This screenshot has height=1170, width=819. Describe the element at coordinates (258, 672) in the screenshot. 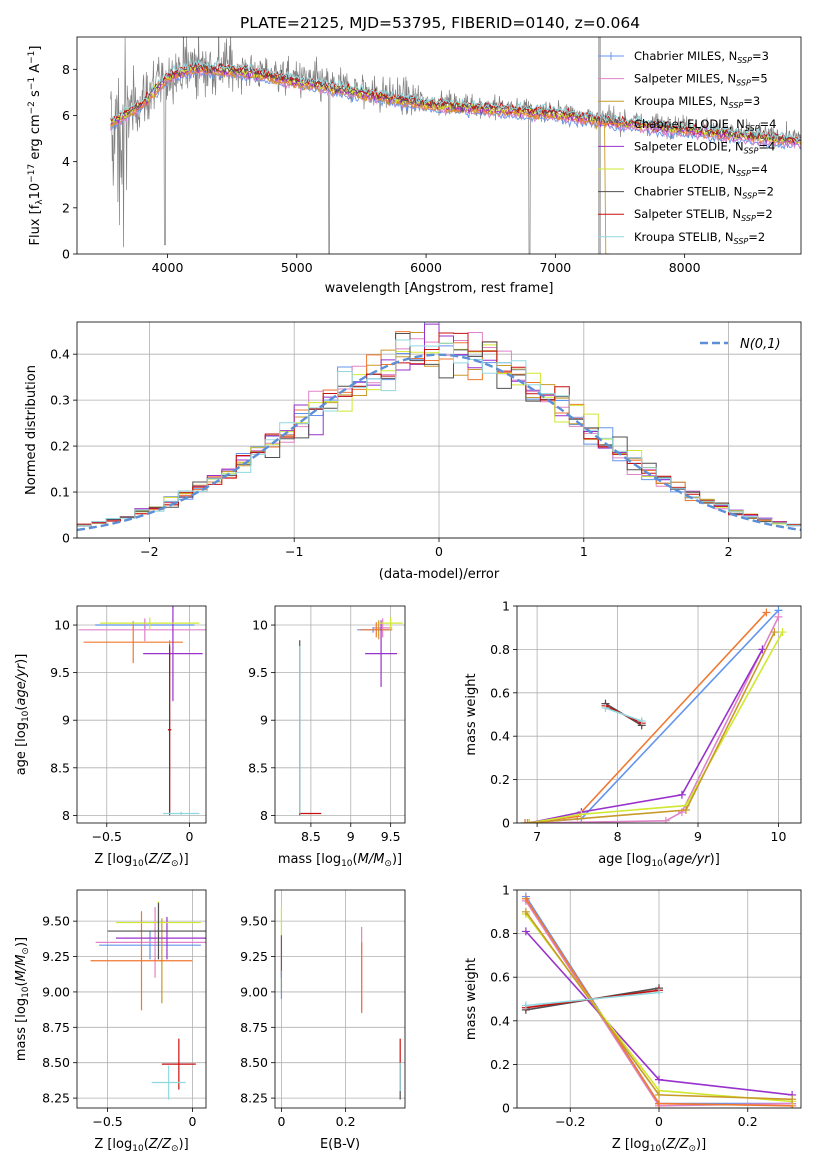

I see `age-vs-mass-ytick-label: 9.5` at that location.